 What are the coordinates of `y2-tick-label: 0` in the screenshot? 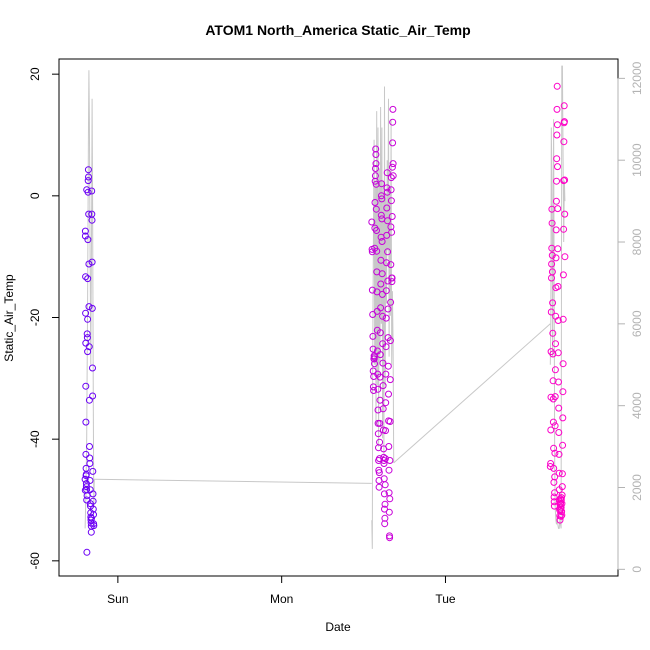 It's located at (637, 569).